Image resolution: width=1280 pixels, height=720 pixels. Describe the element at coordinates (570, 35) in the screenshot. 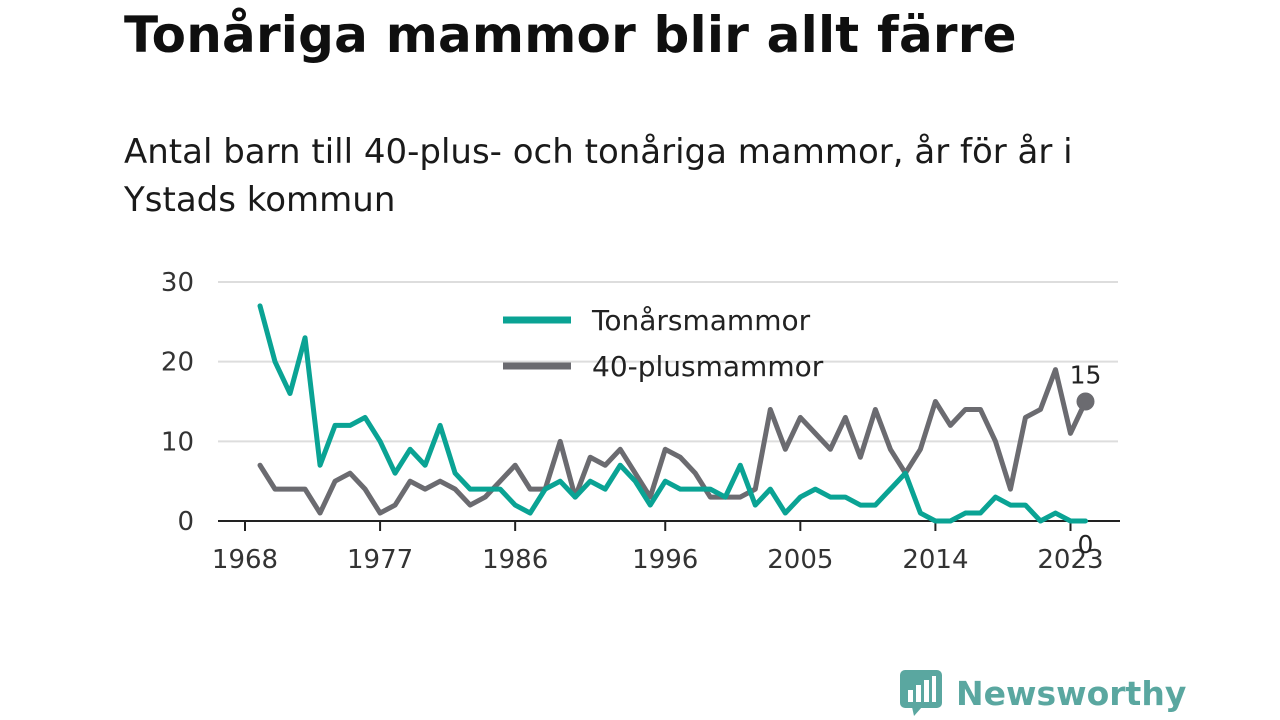

I see `chart-title: Tonåriga mammor blir allt färre` at that location.